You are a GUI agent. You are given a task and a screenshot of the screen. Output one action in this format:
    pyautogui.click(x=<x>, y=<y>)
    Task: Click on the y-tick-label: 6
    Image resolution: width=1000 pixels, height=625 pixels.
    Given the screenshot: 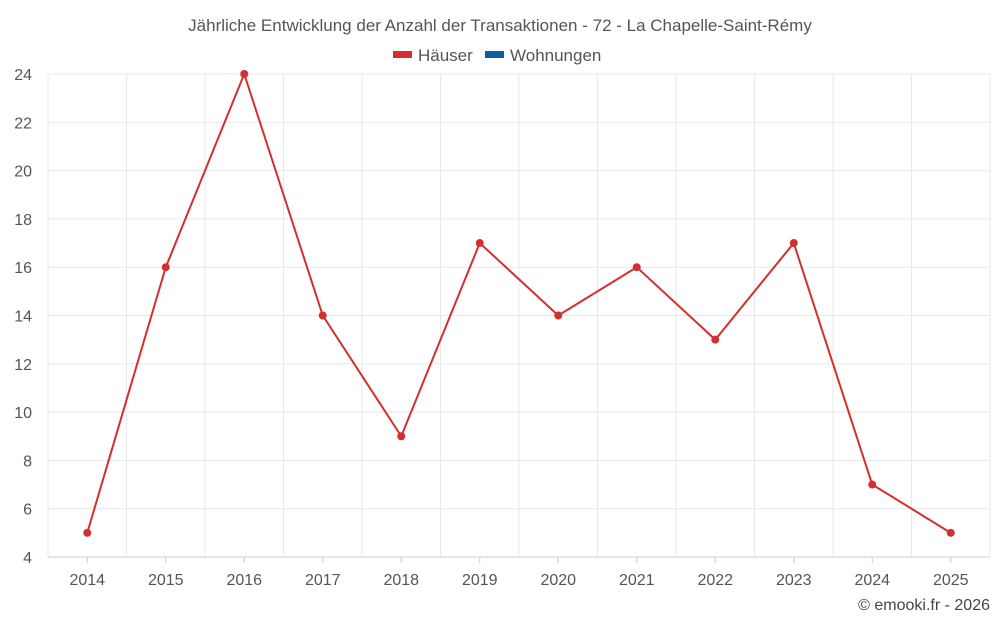 What is the action you would take?
    pyautogui.click(x=27, y=510)
    